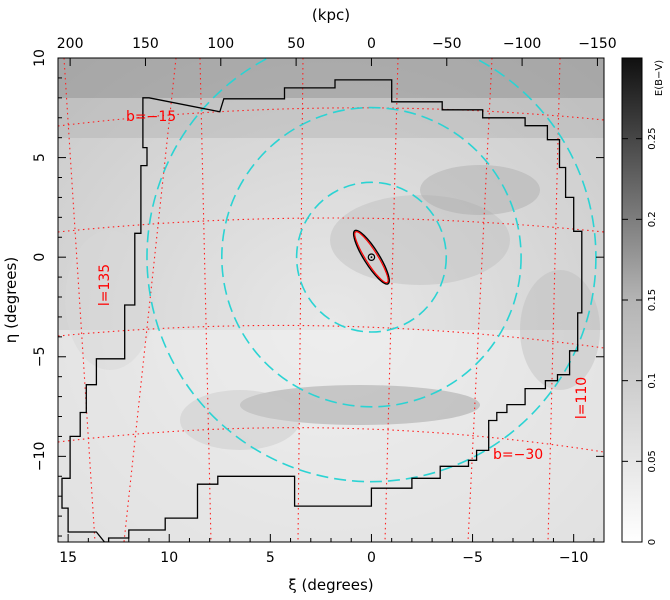 Image resolution: width=670 pixels, height=600 pixels. I want to click on x-tick-label: 10, so click(169, 558).